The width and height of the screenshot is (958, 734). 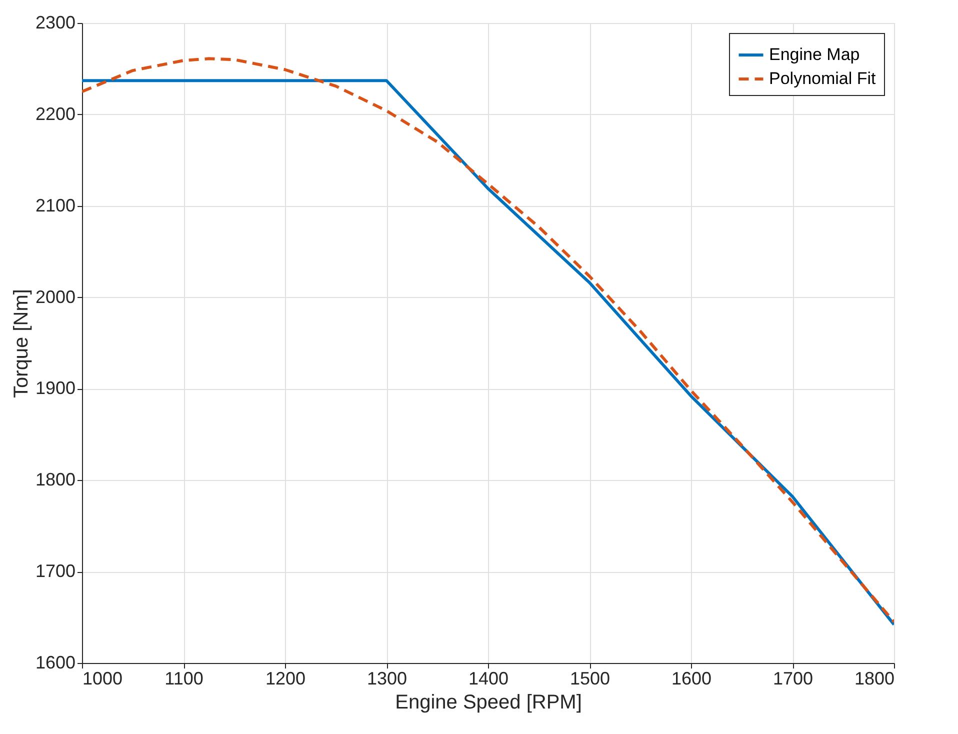 What do you see at coordinates (691, 678) in the screenshot?
I see `x-tick-label: 1600` at bounding box center [691, 678].